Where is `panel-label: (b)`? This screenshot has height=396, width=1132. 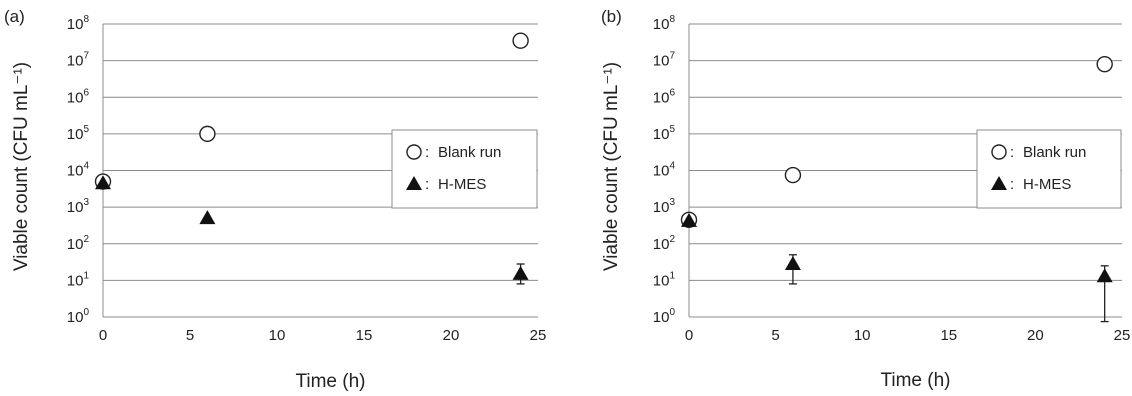 panel-label: (b) is located at coordinates (611, 16).